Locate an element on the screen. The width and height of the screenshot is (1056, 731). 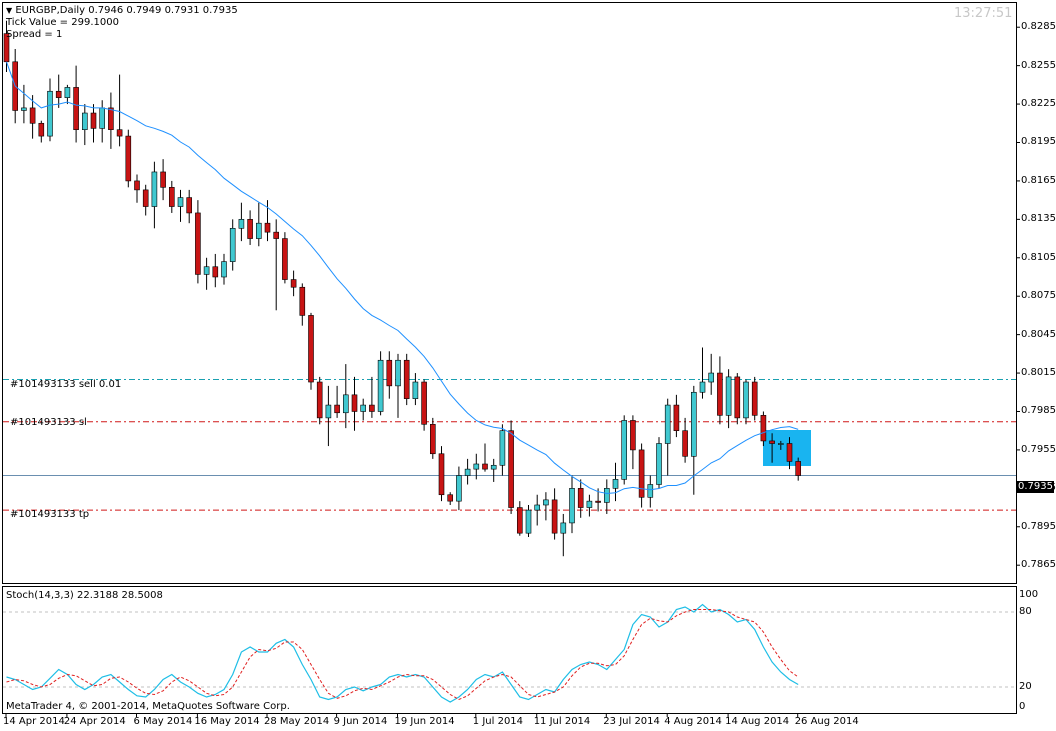
stoch-level-0: 0 is located at coordinates (1022, 706).